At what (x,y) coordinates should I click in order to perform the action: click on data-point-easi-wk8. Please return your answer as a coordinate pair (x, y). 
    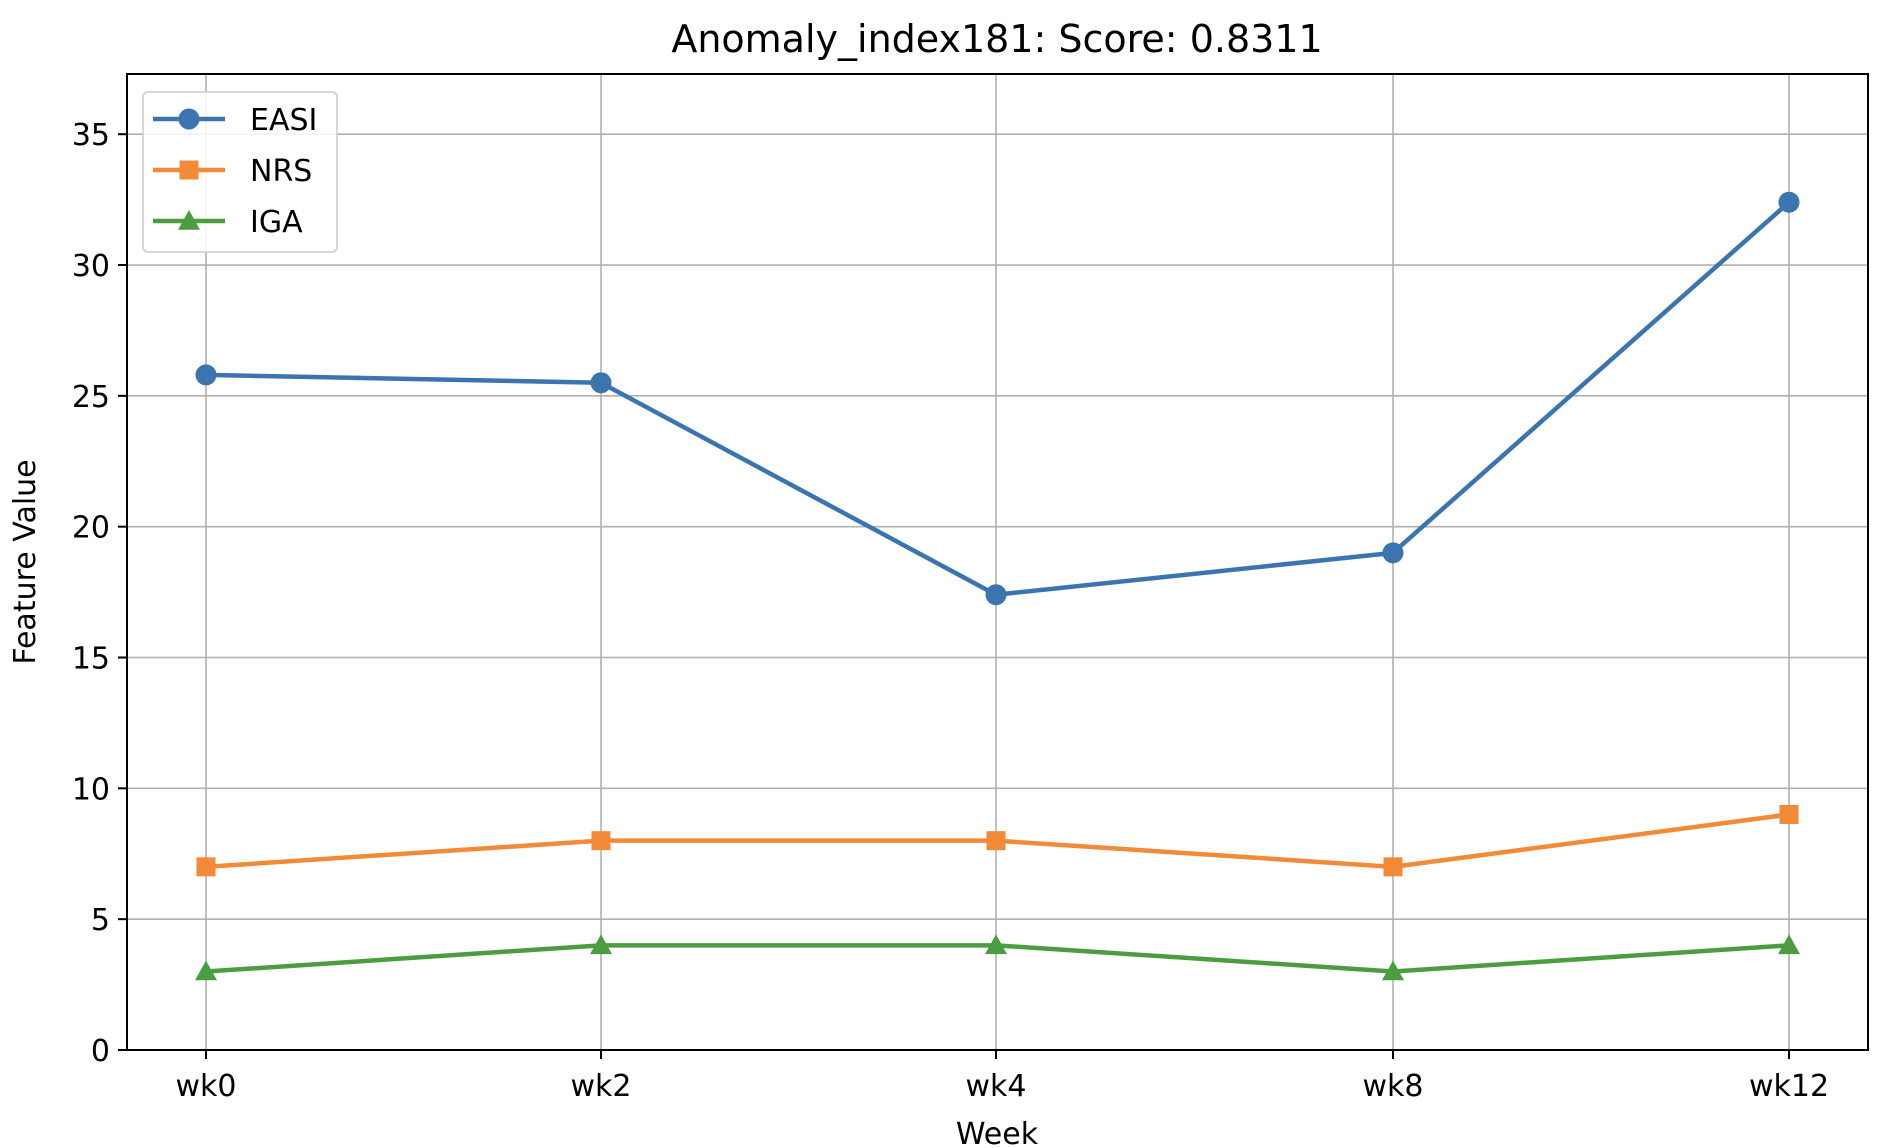
    Looking at the image, I should click on (1393, 553).